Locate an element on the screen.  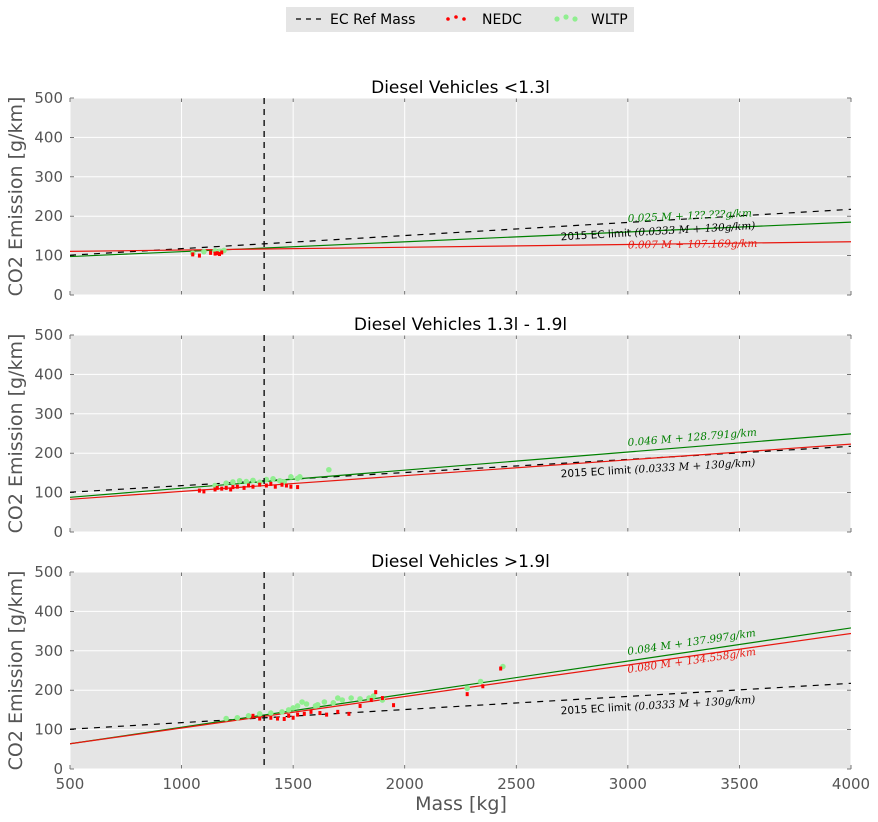
legend: EC Ref Mass NEDC WLTP is located at coordinates (460, 19).